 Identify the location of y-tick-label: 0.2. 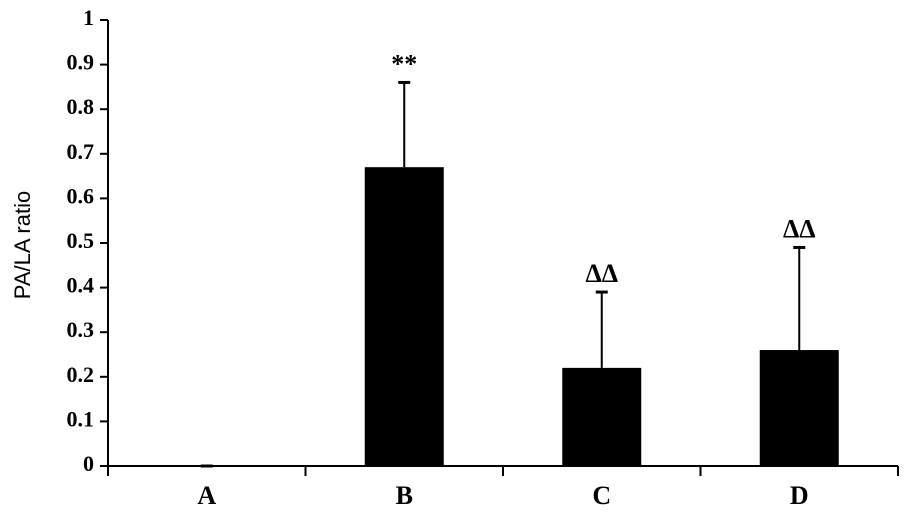
(81, 374).